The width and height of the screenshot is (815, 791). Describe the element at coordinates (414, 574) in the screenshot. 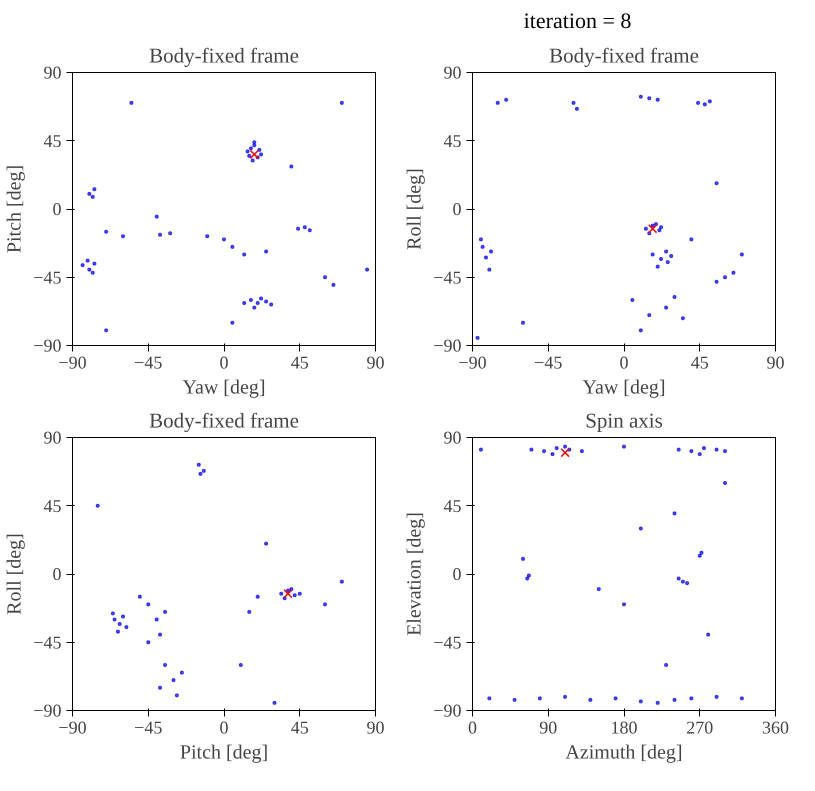

I see `y-axis-title: Elevation [deg]` at that location.